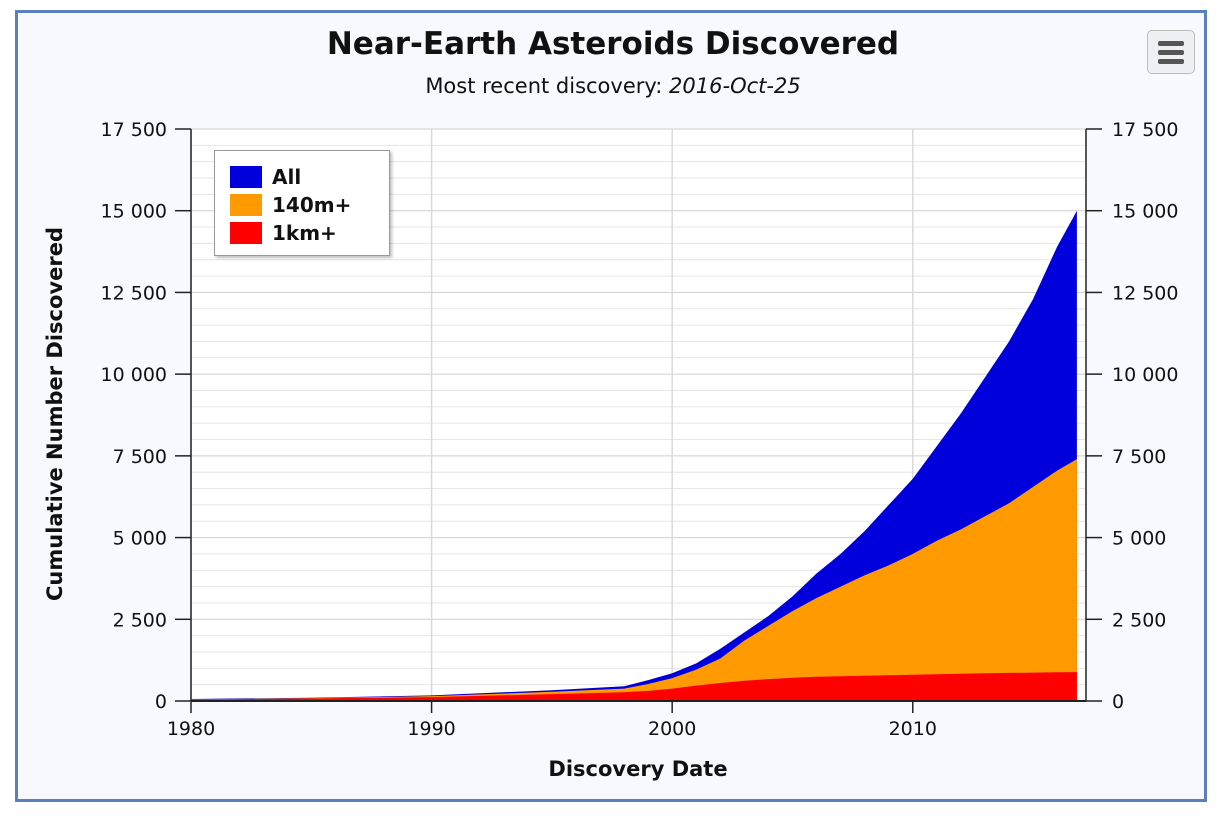  What do you see at coordinates (304, 233) in the screenshot?
I see `legend-label-1km: 1km+` at bounding box center [304, 233].